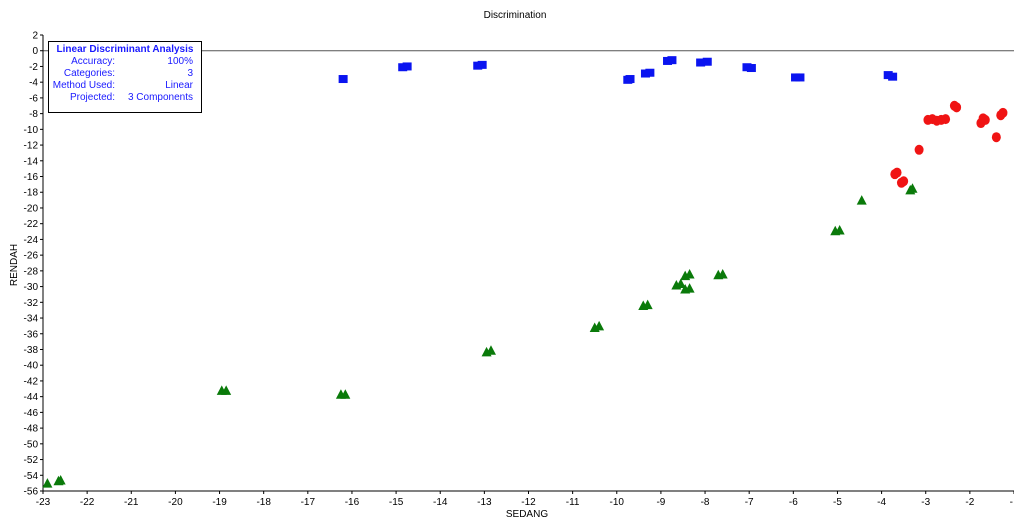  I want to click on x-tick-label: -15, so click(396, 502).